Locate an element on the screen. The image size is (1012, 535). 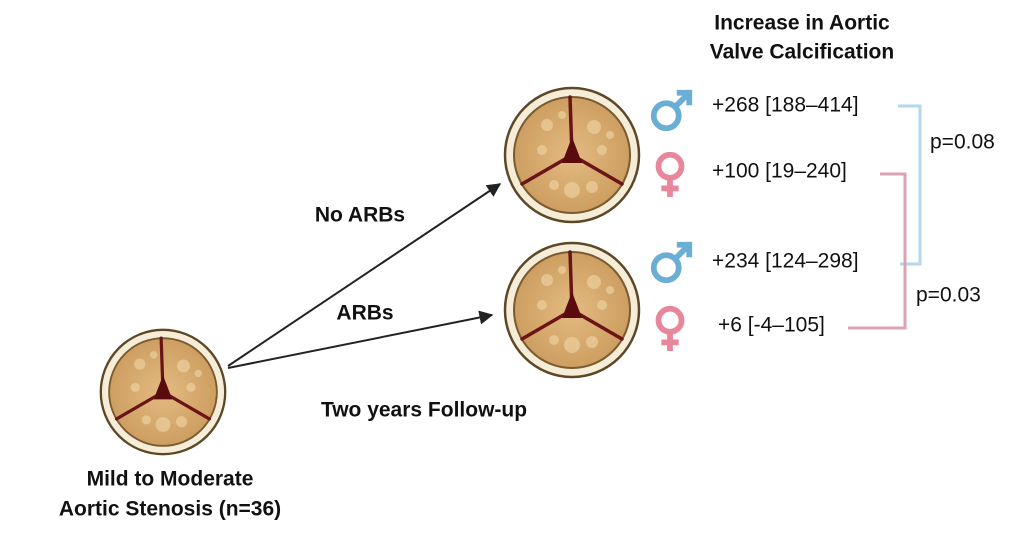
result: +268 [188–414] is located at coordinates (785, 105).